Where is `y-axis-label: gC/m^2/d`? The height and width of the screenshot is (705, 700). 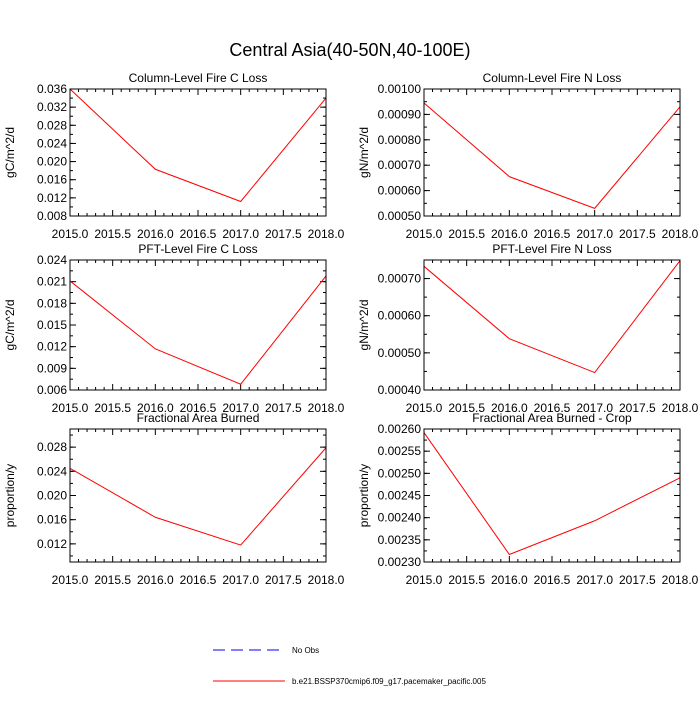 y-axis-label: gC/m^2/d is located at coordinates (10, 152).